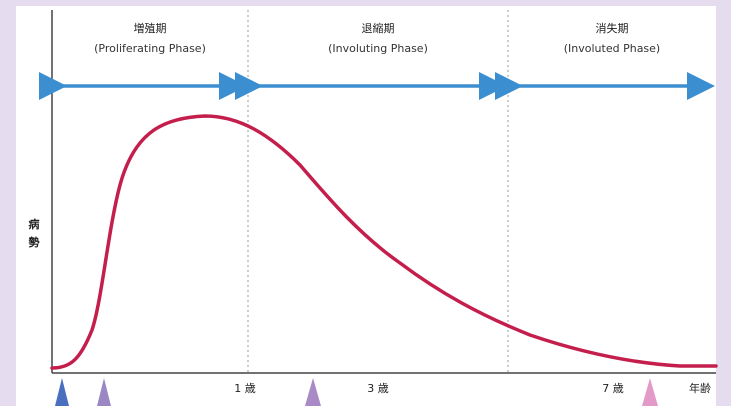 The image size is (731, 406). What do you see at coordinates (34, 224) in the screenshot?
I see `y-label-char-1: 病` at bounding box center [34, 224].